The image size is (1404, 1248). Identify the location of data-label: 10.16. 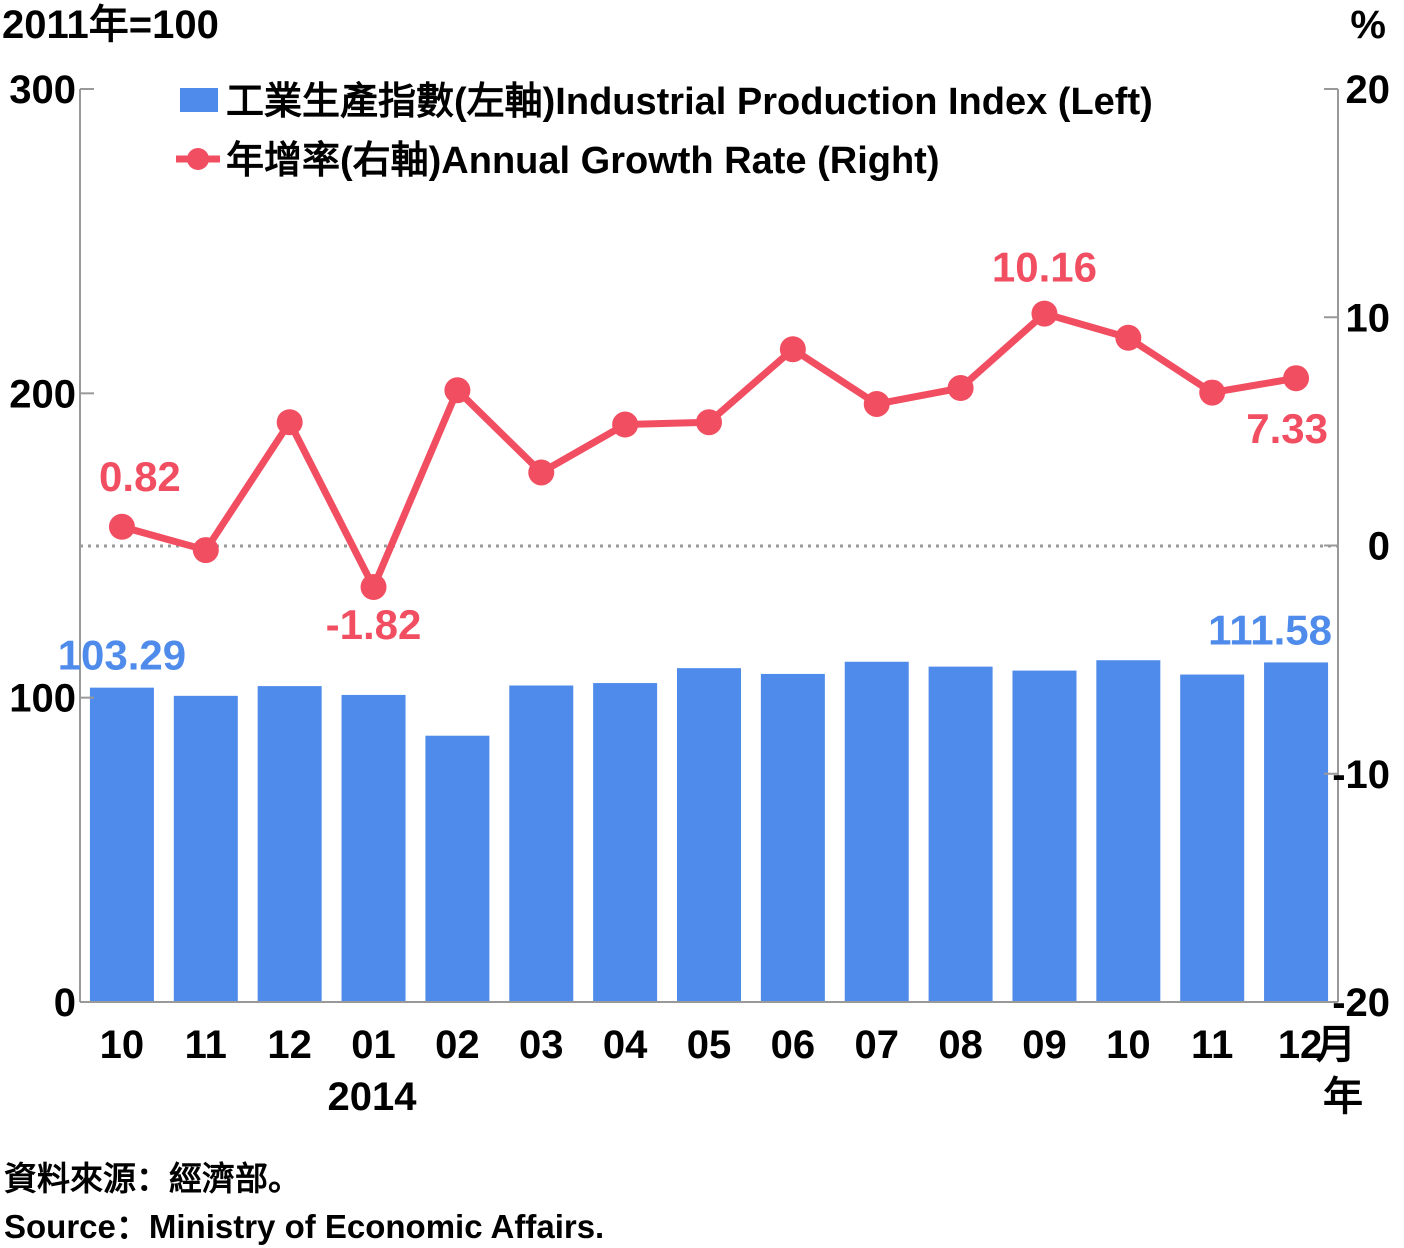
(1044, 267).